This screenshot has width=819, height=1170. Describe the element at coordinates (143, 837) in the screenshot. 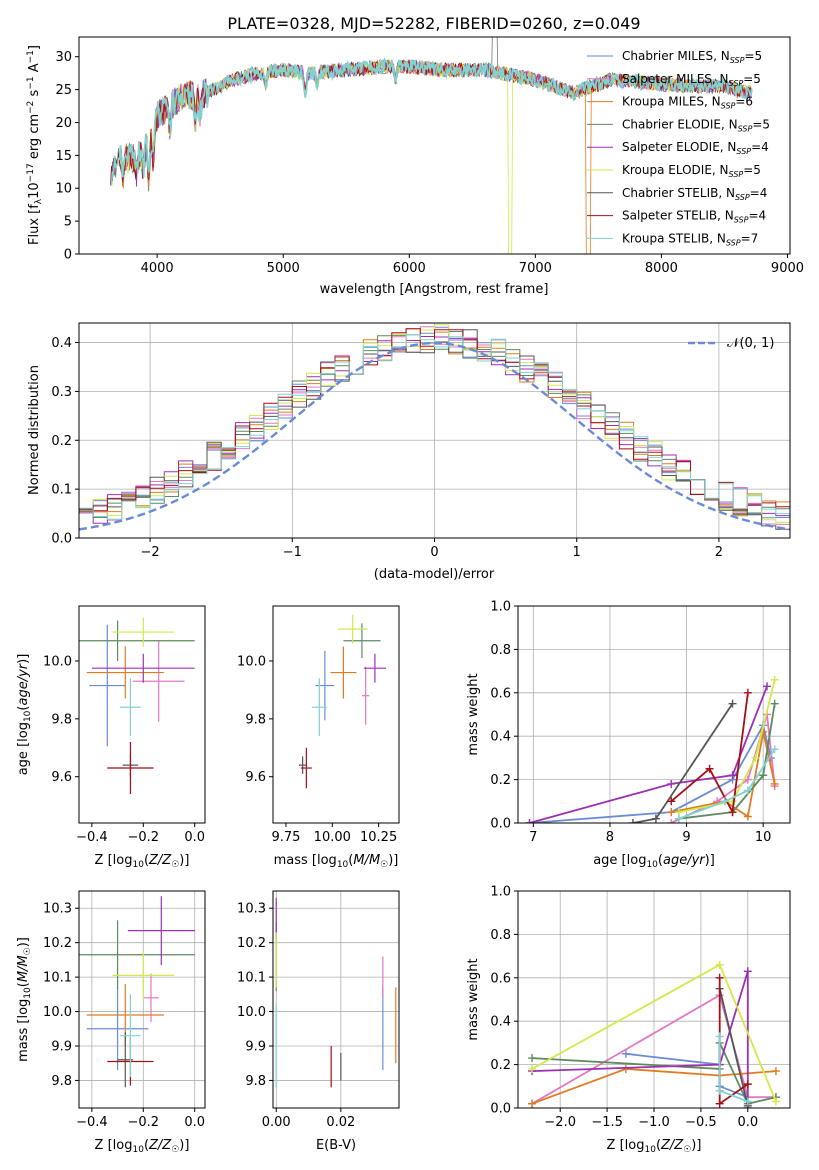

I see `x-tick-label: −0.2` at that location.